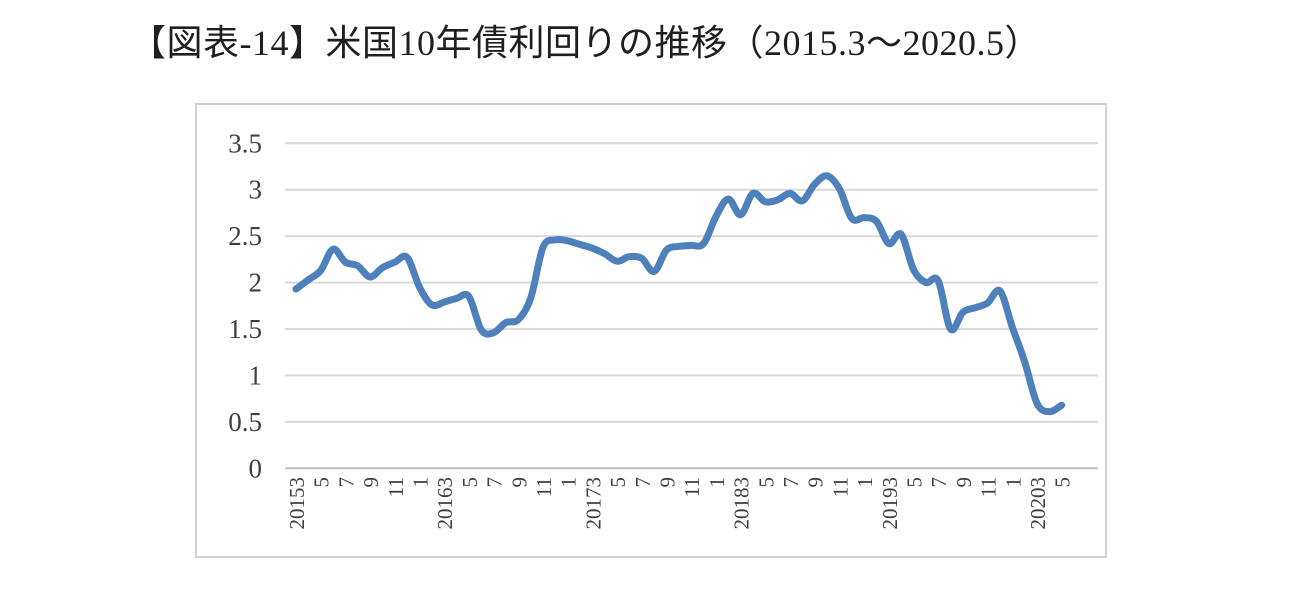 The height and width of the screenshot is (613, 1298). Describe the element at coordinates (593, 503) in the screenshot. I see `x-axis-tick-label: 20173` at that location.